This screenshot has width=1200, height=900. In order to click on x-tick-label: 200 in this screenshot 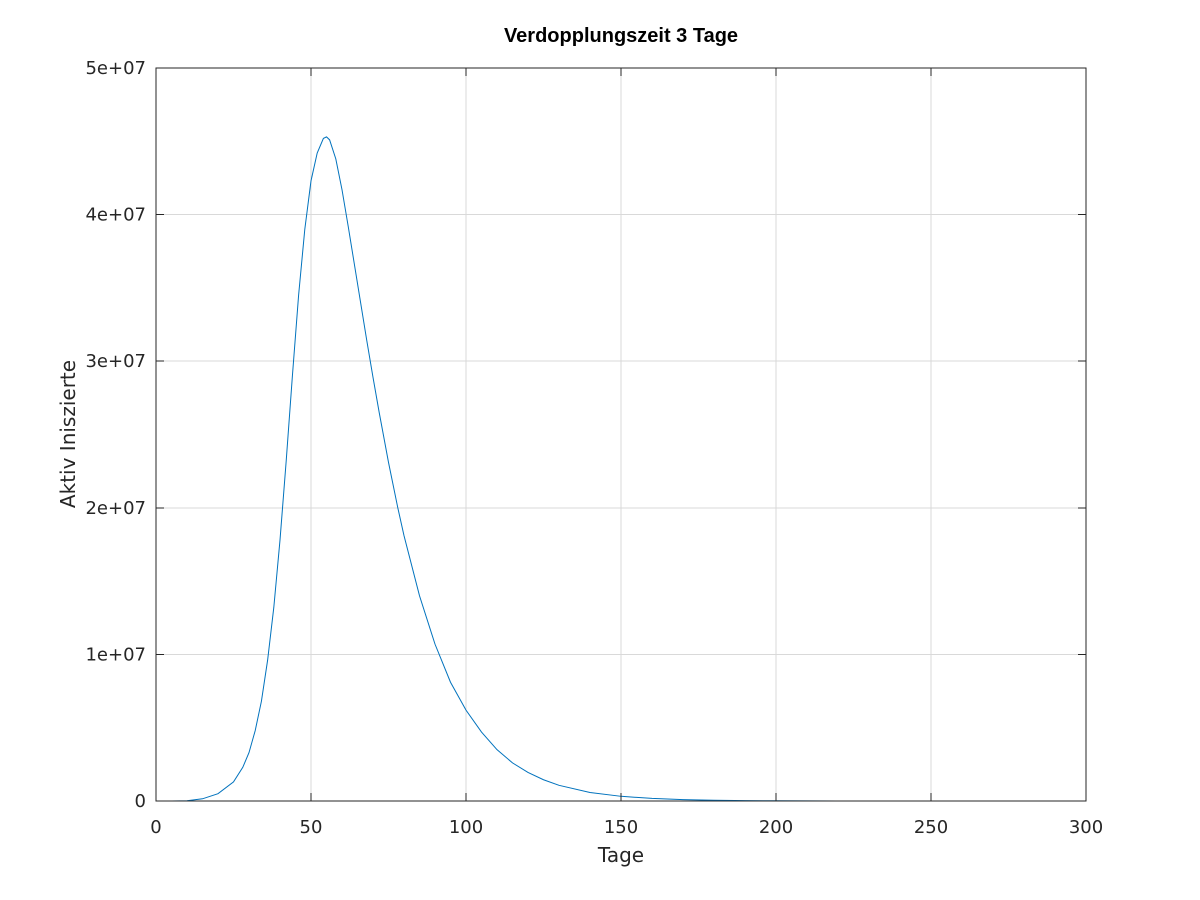, I will do `click(776, 827)`.